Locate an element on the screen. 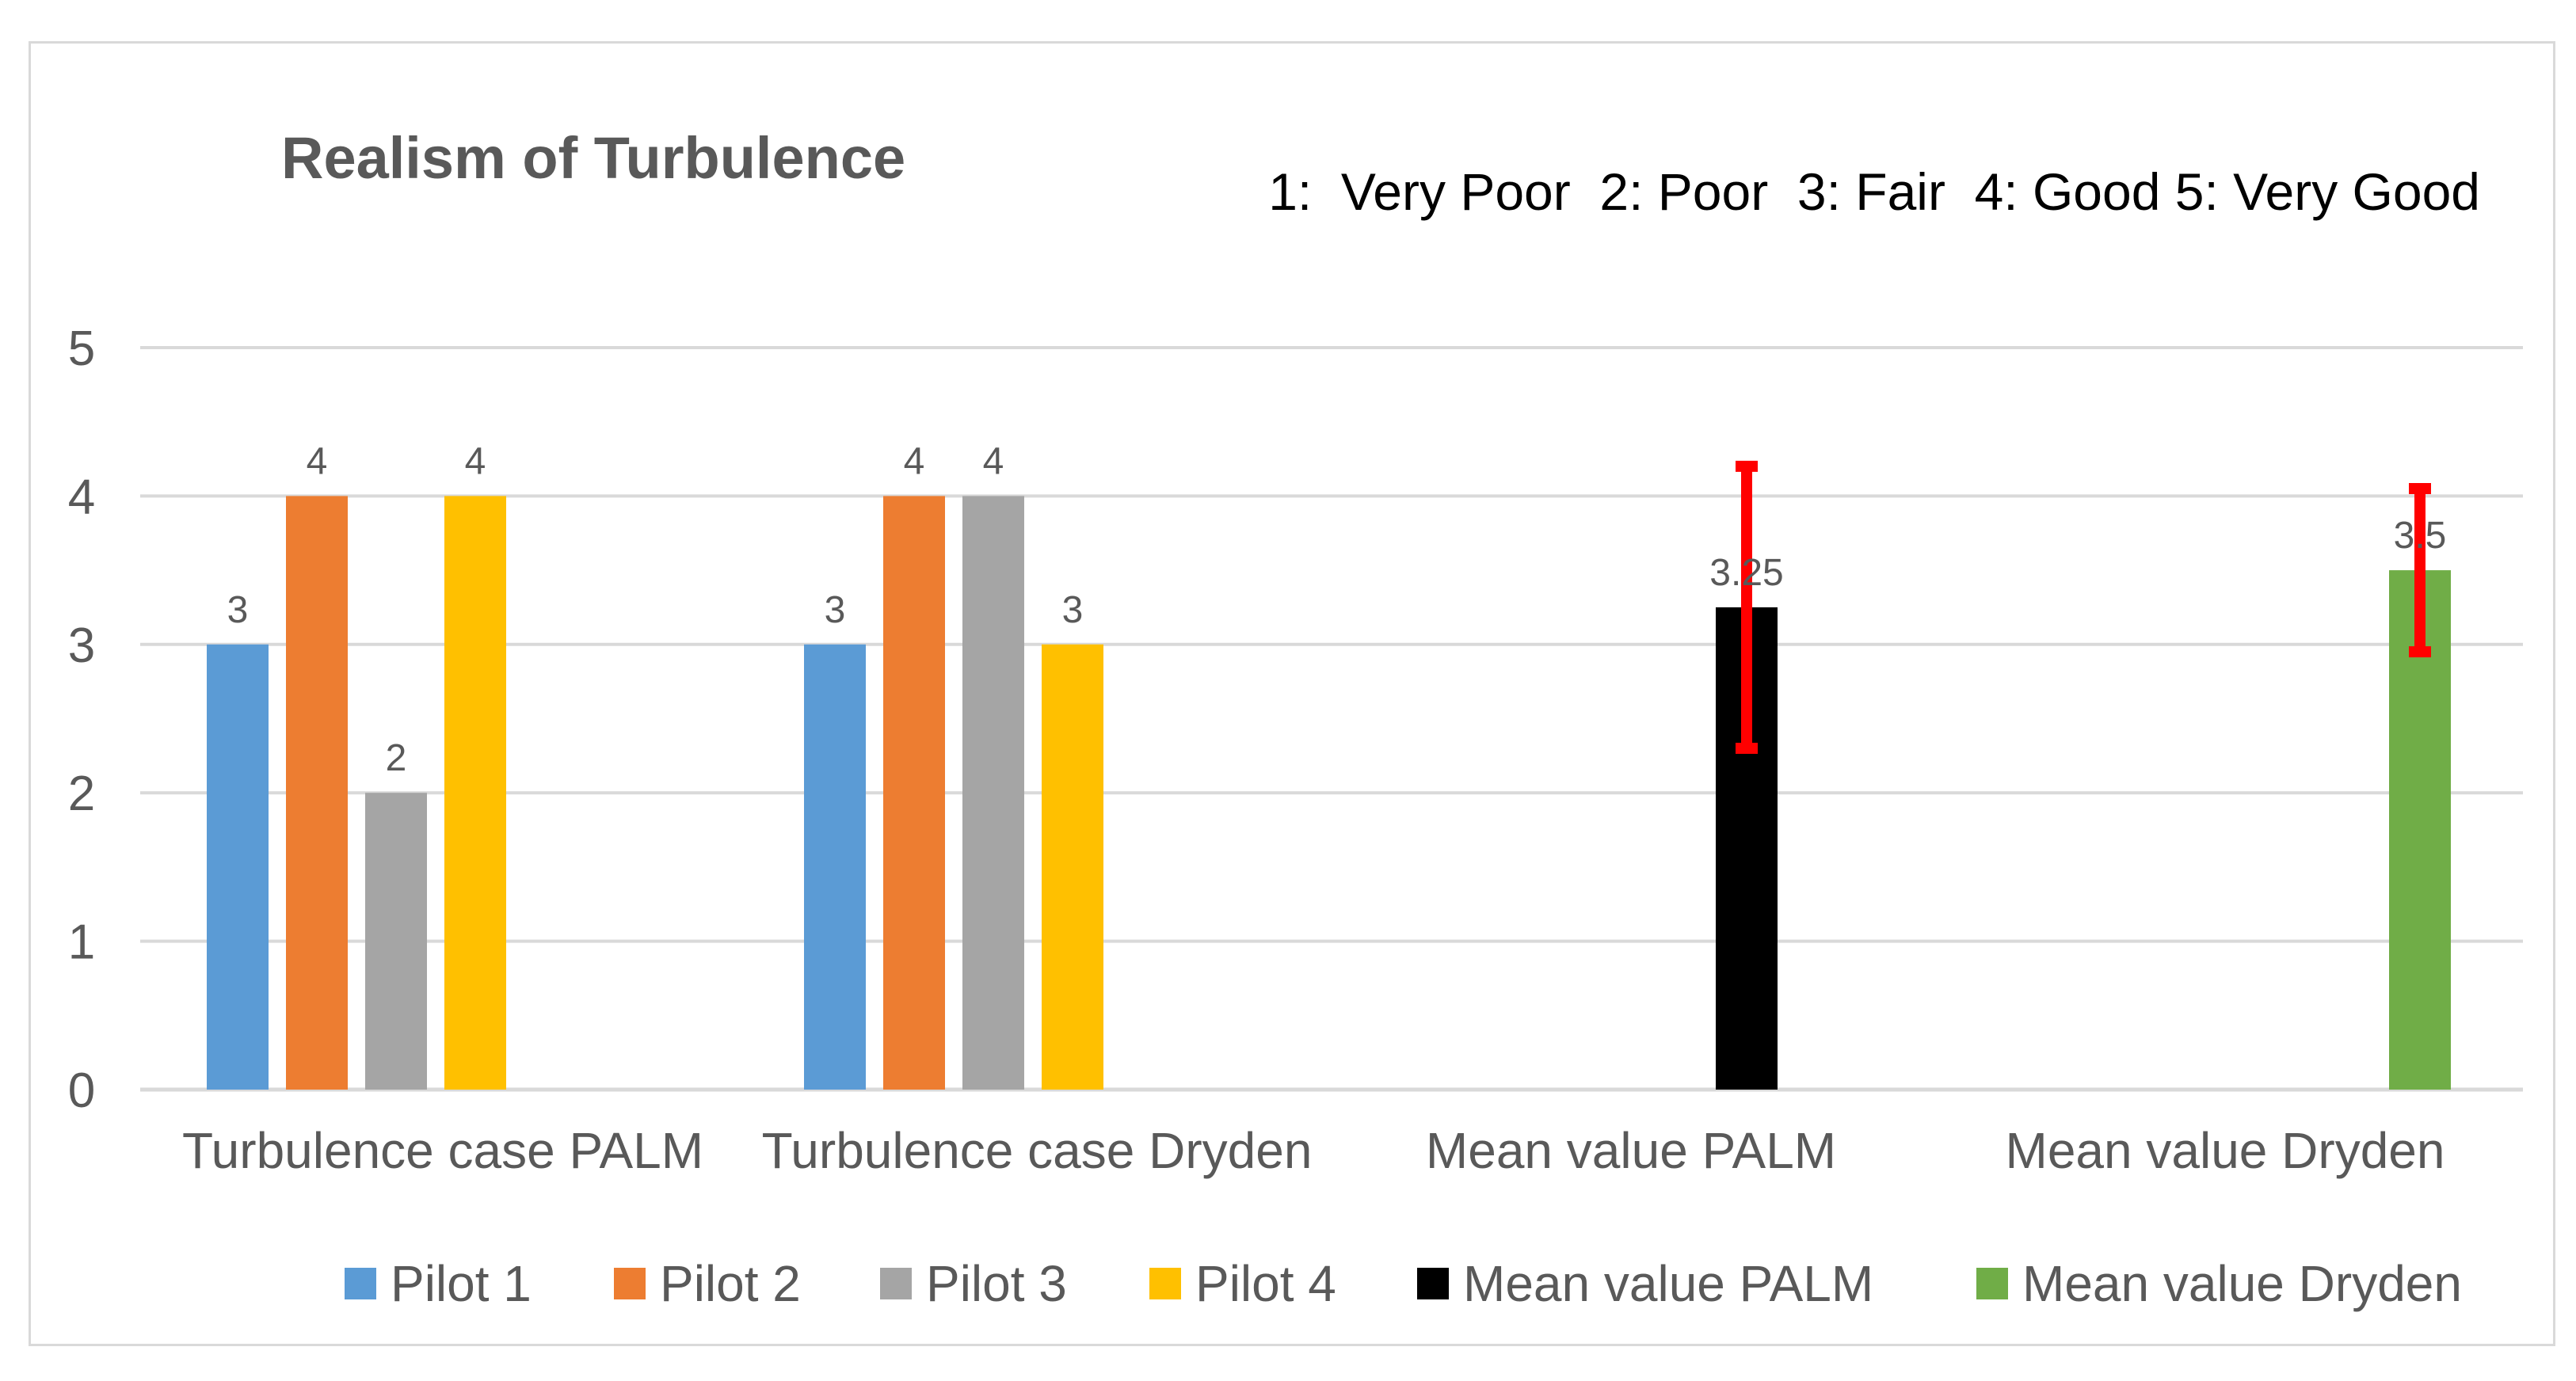 The image size is (2576, 1381). legend-label: Pilot 3 is located at coordinates (996, 1283).